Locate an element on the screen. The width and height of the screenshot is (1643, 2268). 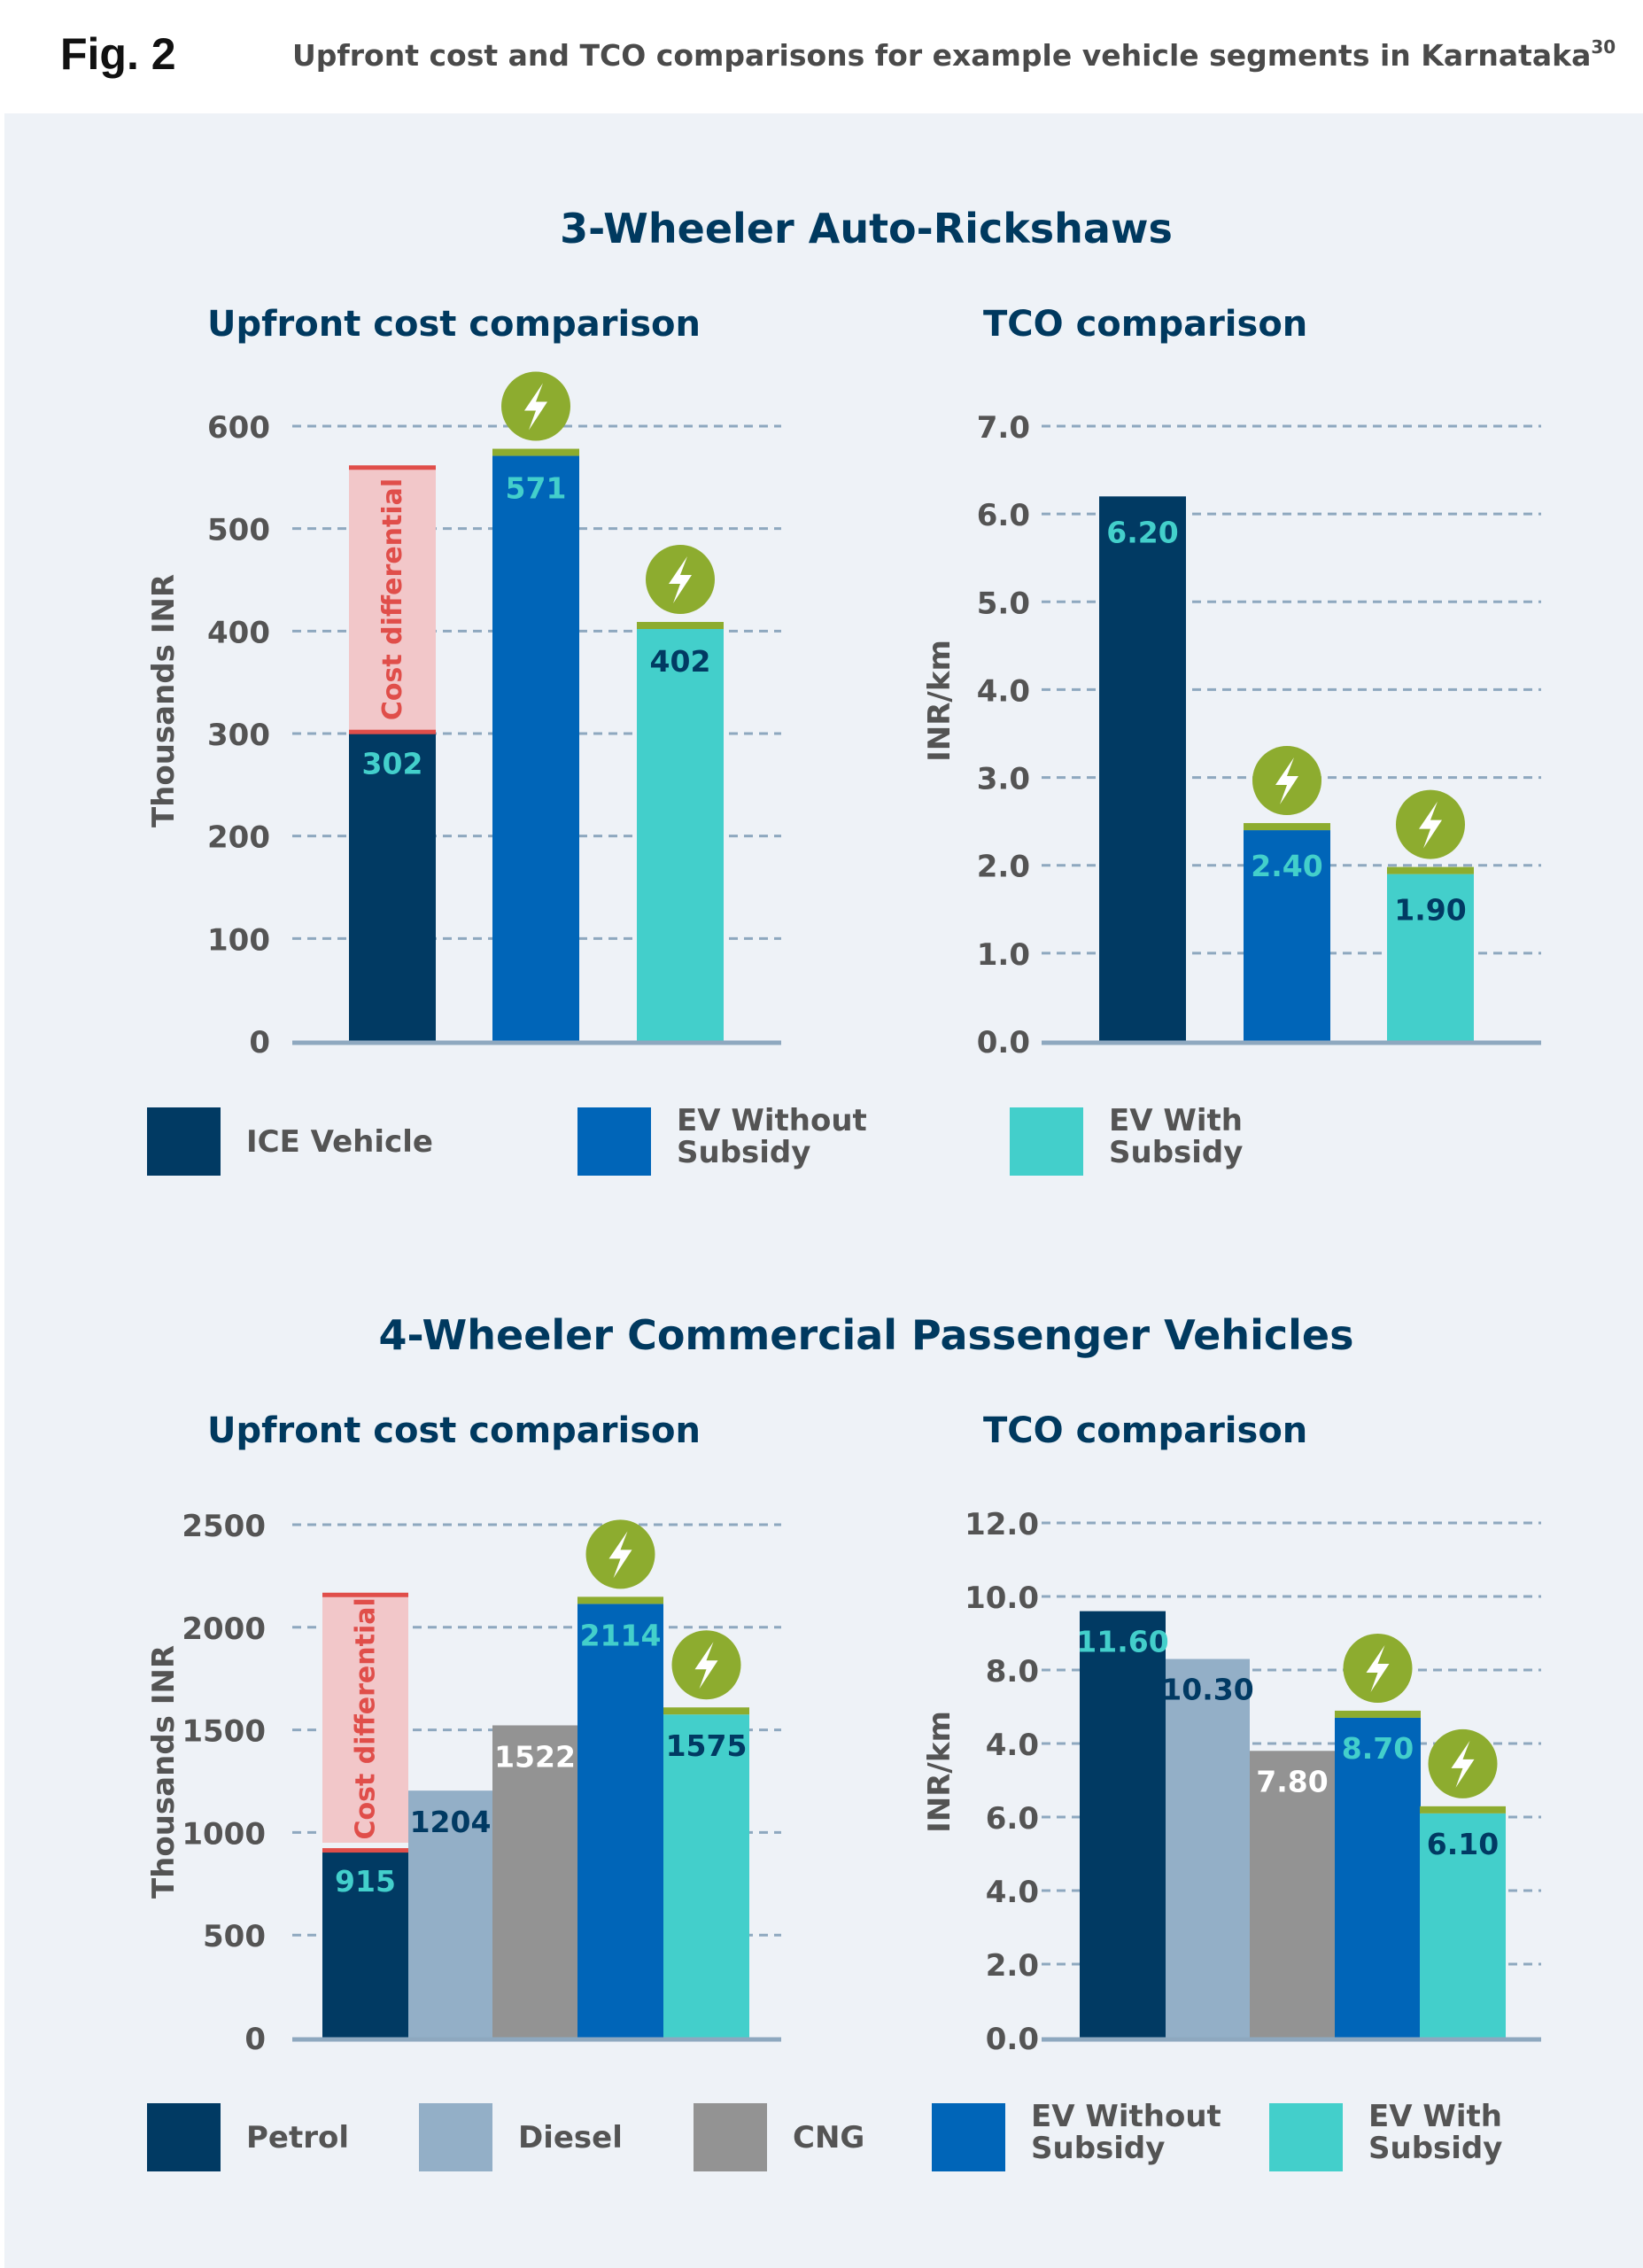
figure-label: Fig. 2 is located at coordinates (118, 54).